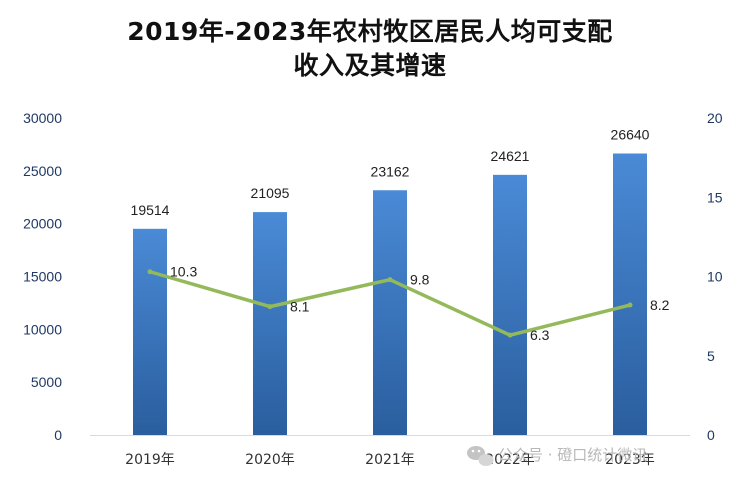  Describe the element at coordinates (660, 305) in the screenshot. I see `growth-rate-label: 8.2` at that location.